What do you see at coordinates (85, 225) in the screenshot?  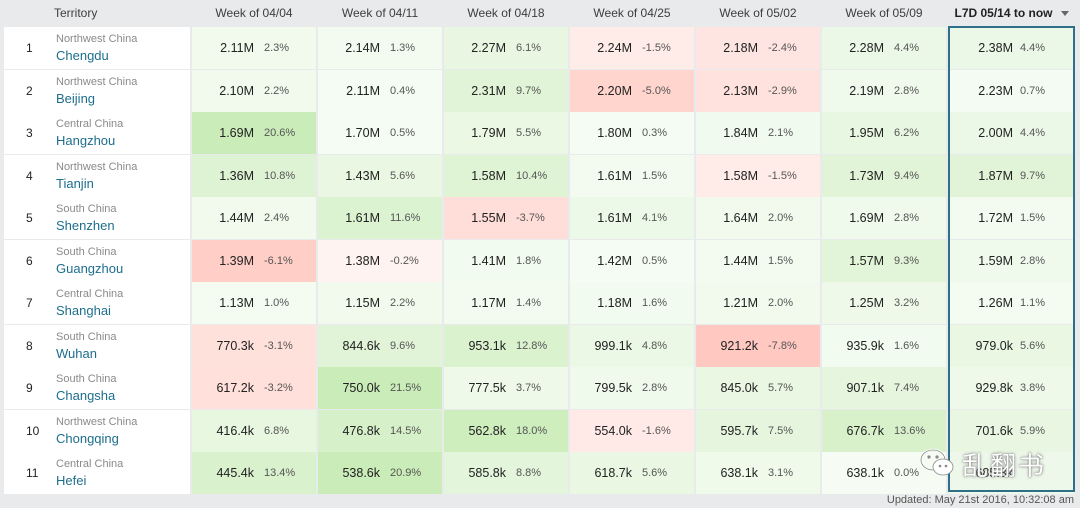 I see `city-link: Shenzhen` at bounding box center [85, 225].